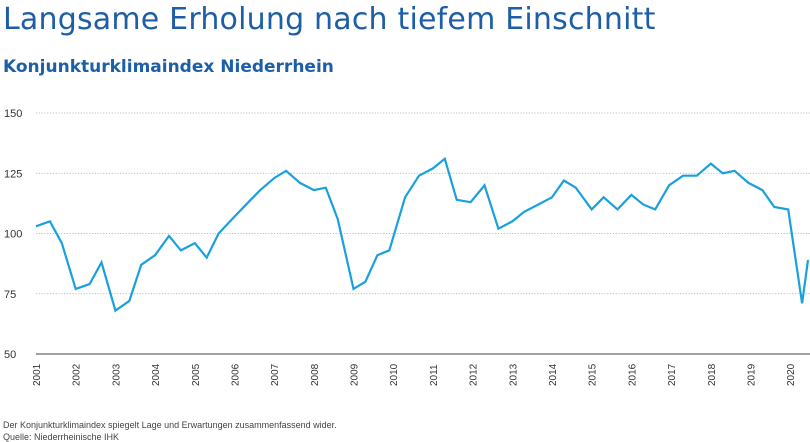 The image size is (810, 442). I want to click on x-tick-label: 2019, so click(751, 374).